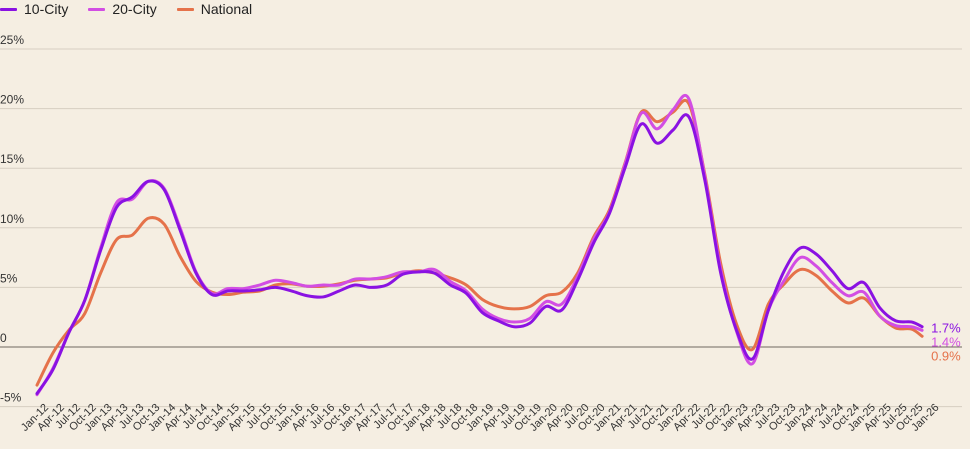 This screenshot has height=449, width=970. Describe the element at coordinates (11, 398) in the screenshot. I see `y-tick-label: -5%` at that location.